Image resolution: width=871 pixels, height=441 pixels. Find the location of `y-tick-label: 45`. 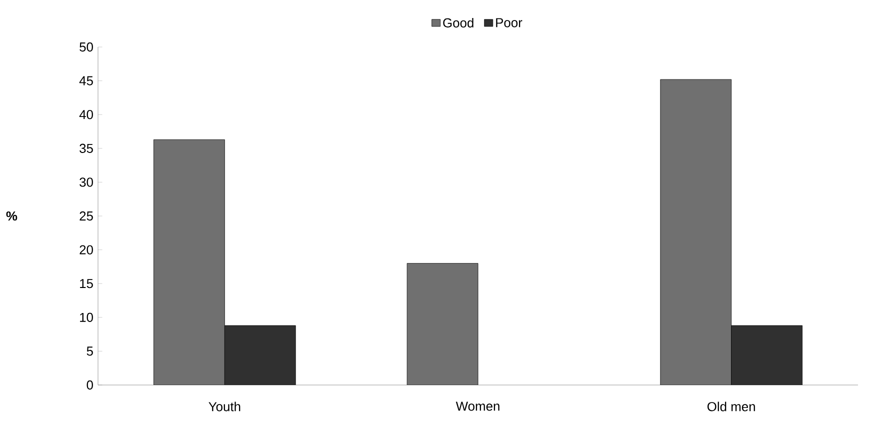

y-tick-label: 45 is located at coordinates (86, 81).